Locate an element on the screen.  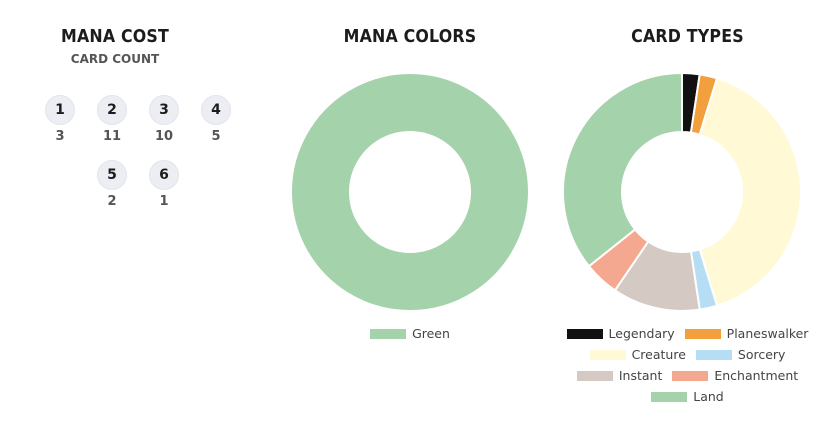
legend-item: Sorcery is located at coordinates (740, 354).